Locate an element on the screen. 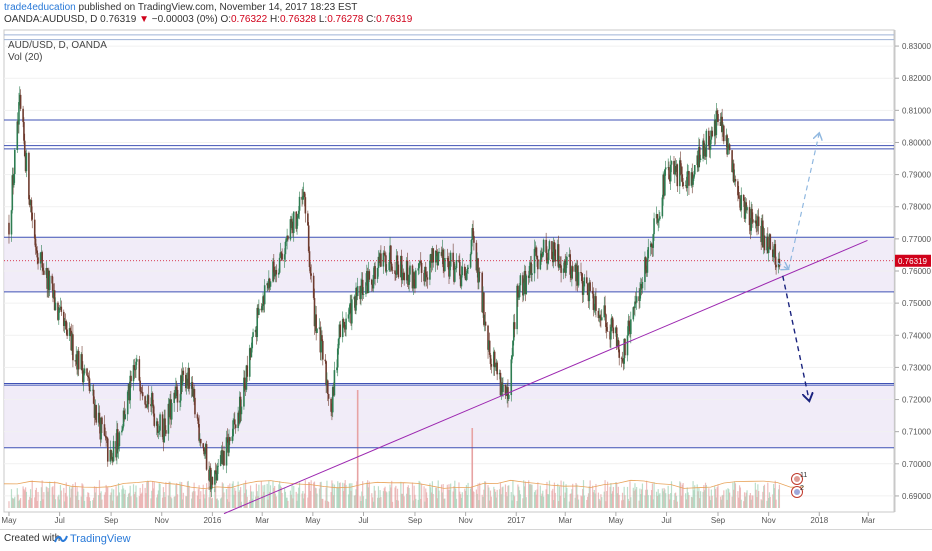  legend-main: AUD/USD, D, OANDA is located at coordinates (57, 45).